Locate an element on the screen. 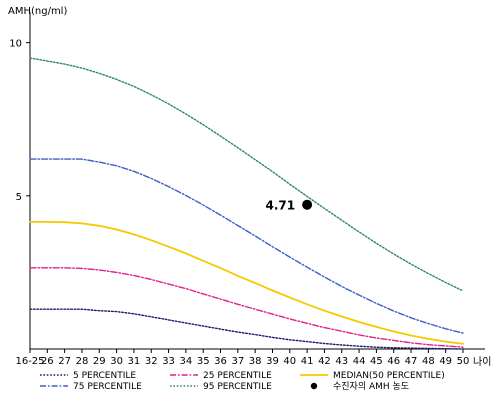  legend-item: 수진자의 AMH 농도 is located at coordinates (359, 386).